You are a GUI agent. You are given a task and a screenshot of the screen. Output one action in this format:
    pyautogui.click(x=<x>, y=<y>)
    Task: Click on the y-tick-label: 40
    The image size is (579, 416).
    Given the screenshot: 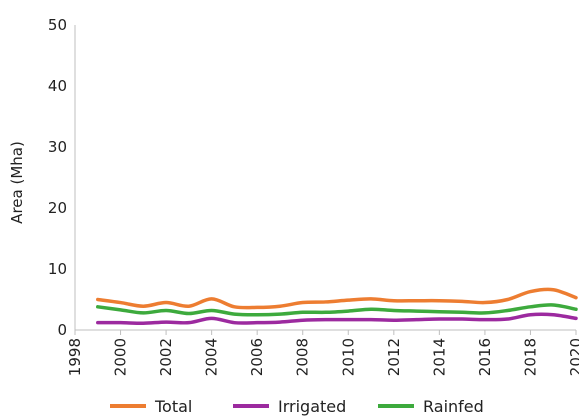 What is the action you would take?
    pyautogui.click(x=57, y=86)
    